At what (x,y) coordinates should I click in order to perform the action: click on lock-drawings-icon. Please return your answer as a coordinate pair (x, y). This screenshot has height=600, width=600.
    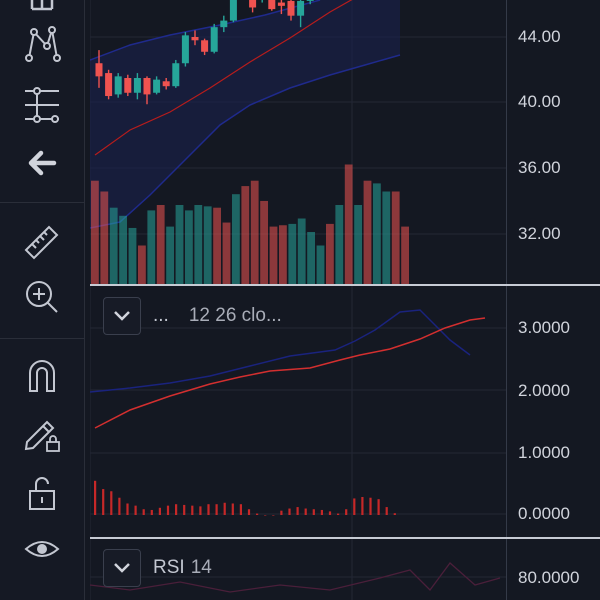
    Looking at the image, I should click on (42, 433).